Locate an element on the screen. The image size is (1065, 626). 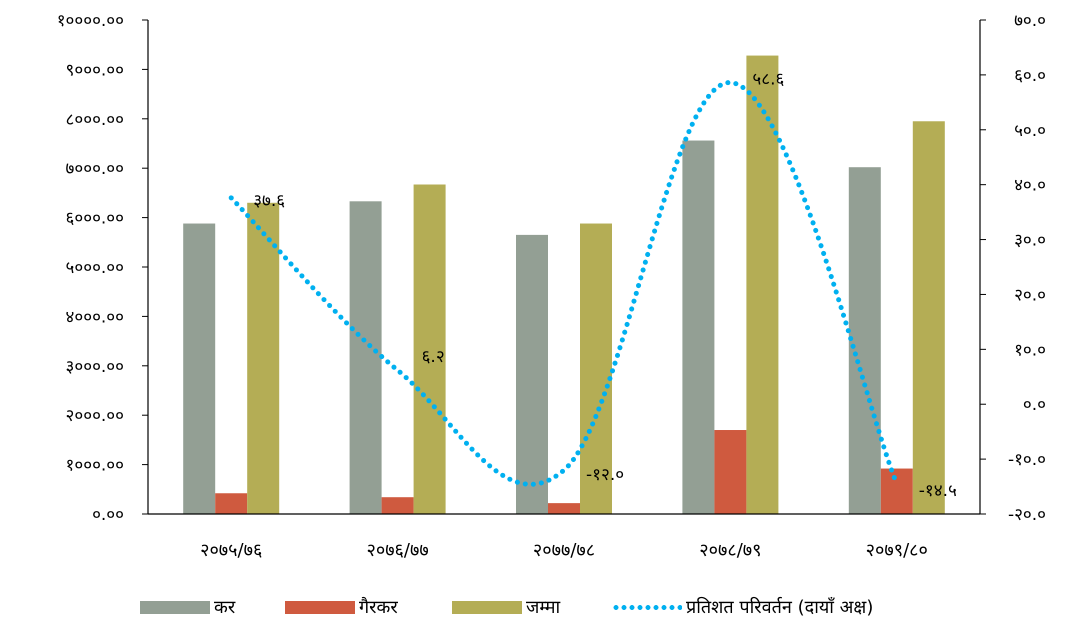
x-tick-label: २०७९/८० is located at coordinates (897, 550).